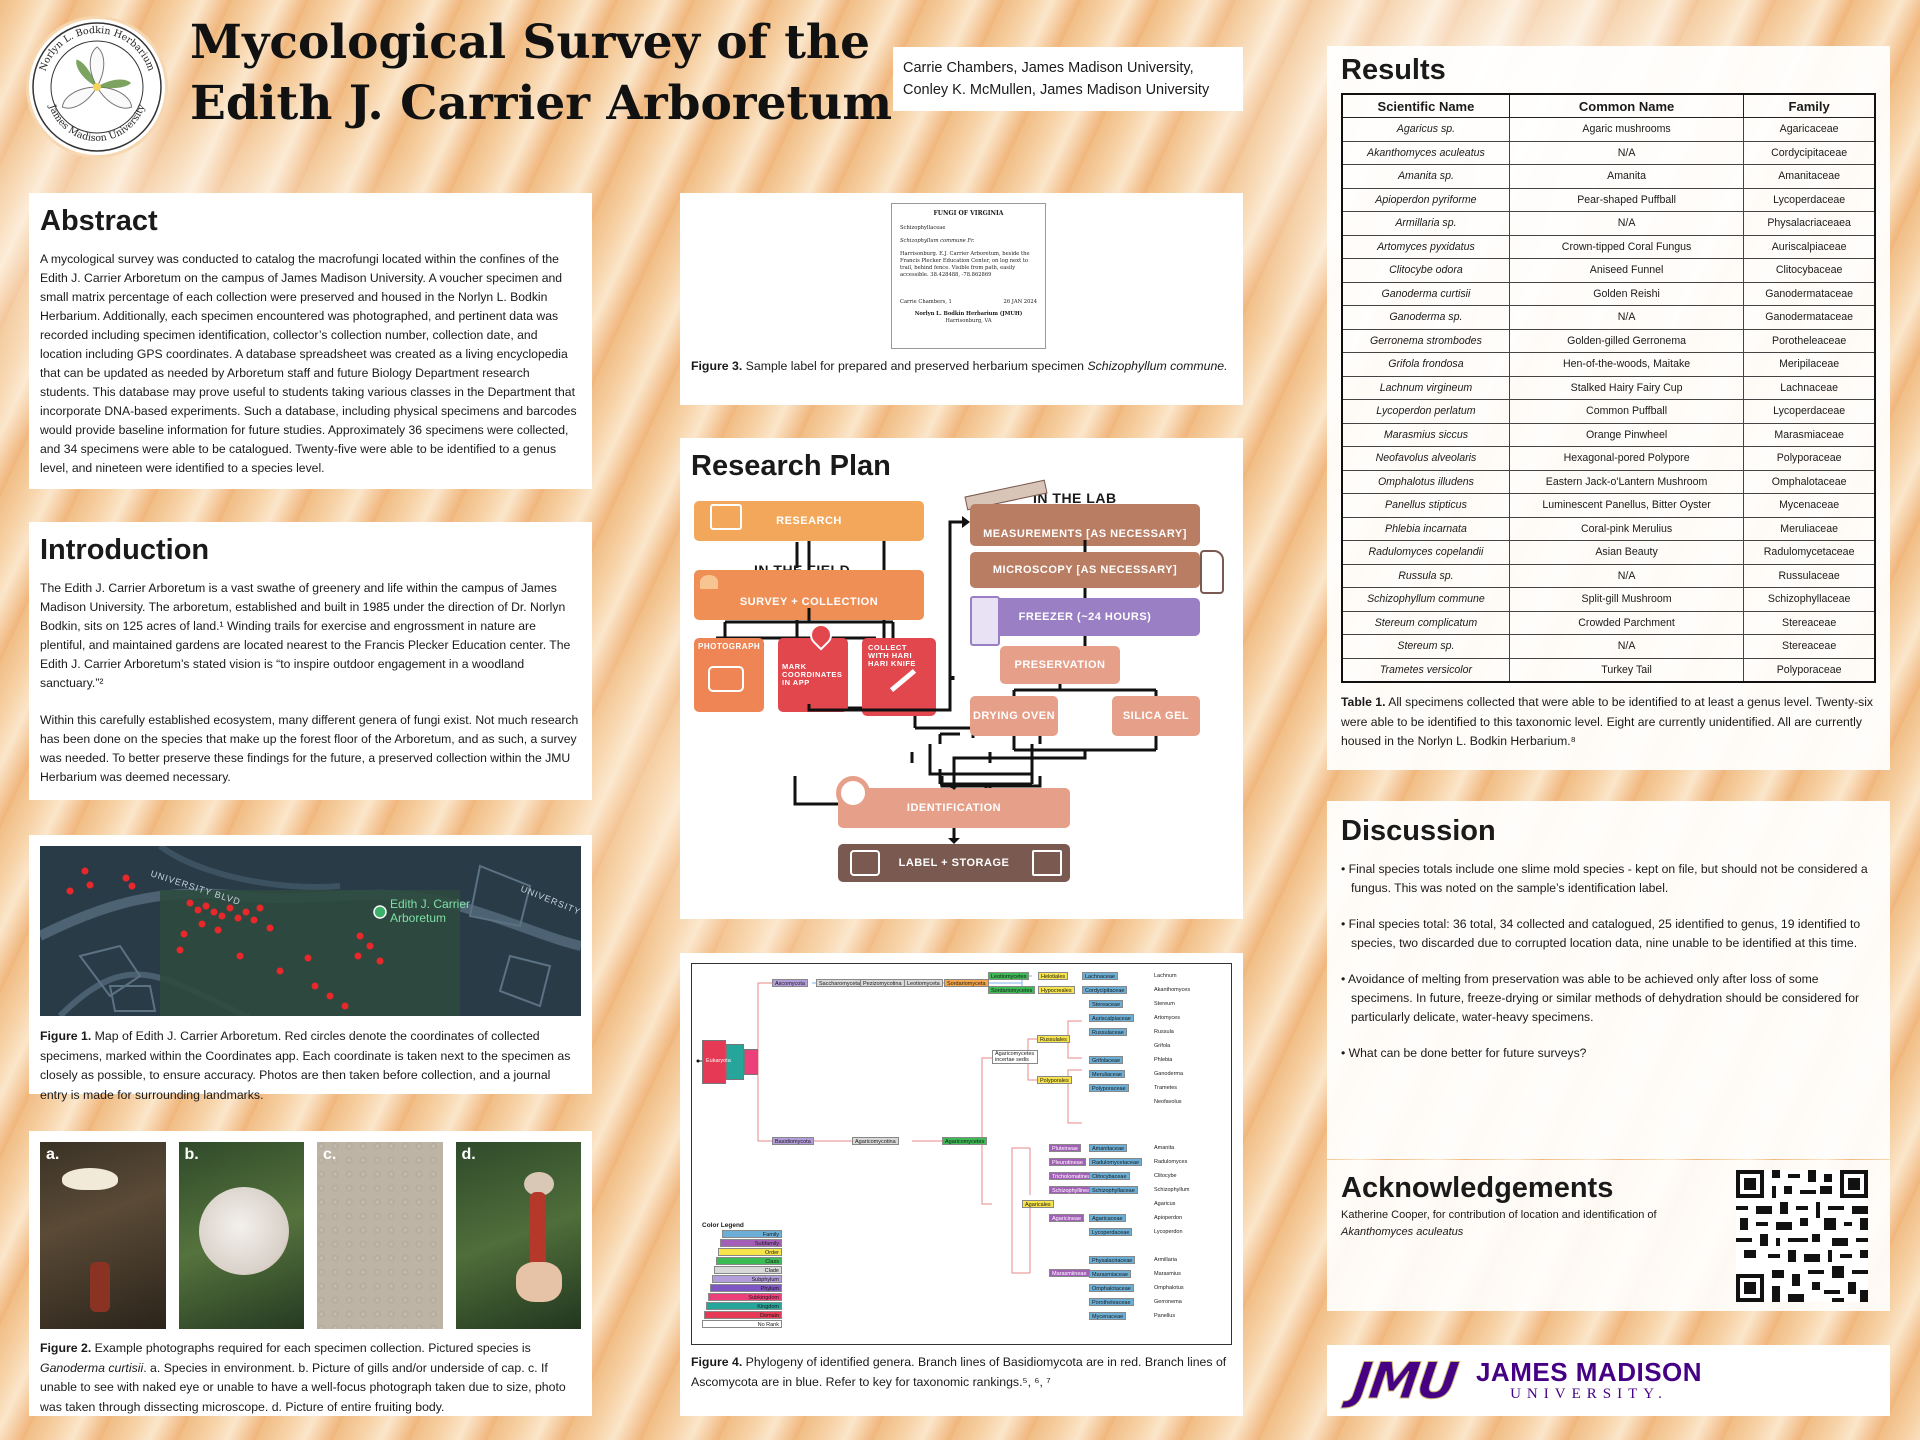 This screenshot has height=1440, width=1920. What do you see at coordinates (1053, 1039) in the screenshot?
I see `russulales-node: Russulales` at bounding box center [1053, 1039].